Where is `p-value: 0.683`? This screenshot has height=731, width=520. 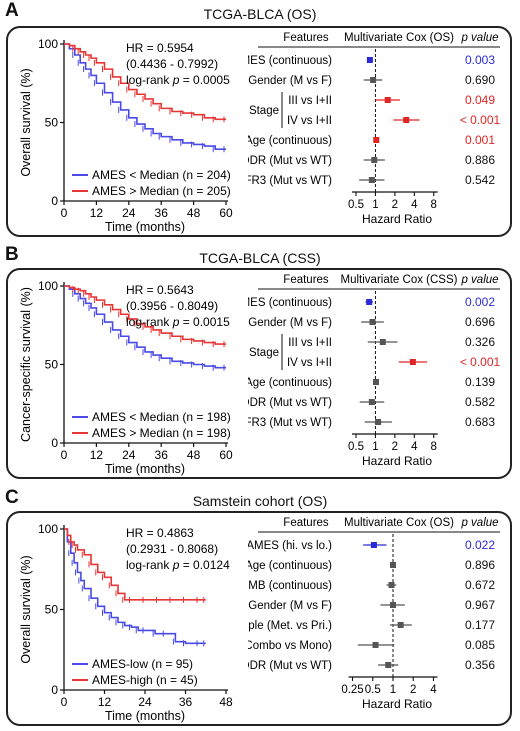
p-value: 0.683 is located at coordinates (480, 422).